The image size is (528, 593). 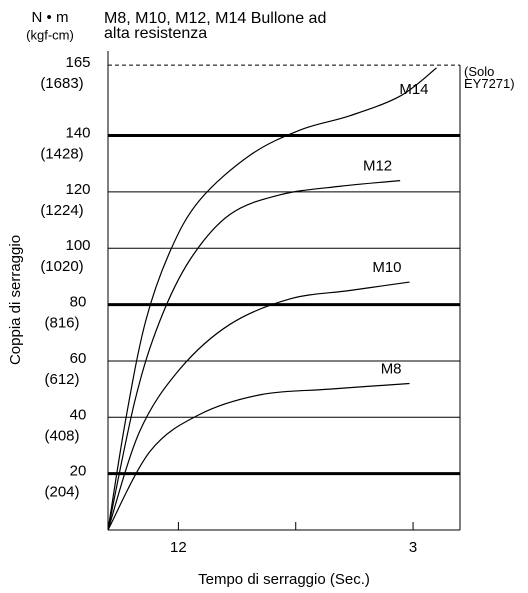 I want to click on y-unit: N • m, so click(x=50, y=17).